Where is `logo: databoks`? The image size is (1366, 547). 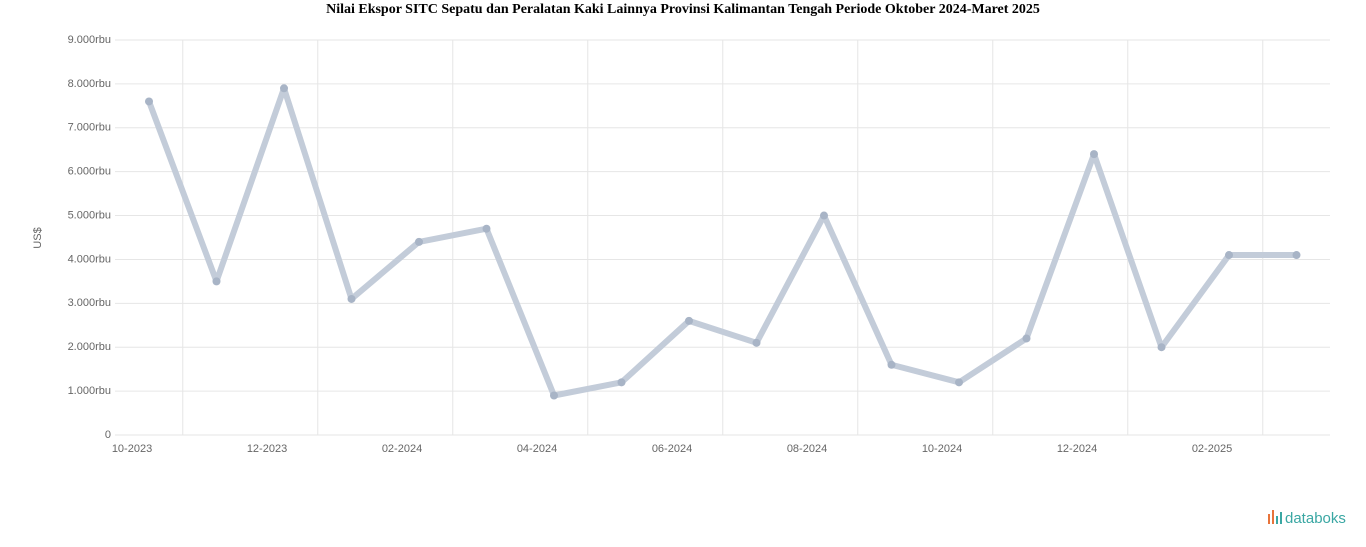 logo: databoks is located at coordinates (1307, 518).